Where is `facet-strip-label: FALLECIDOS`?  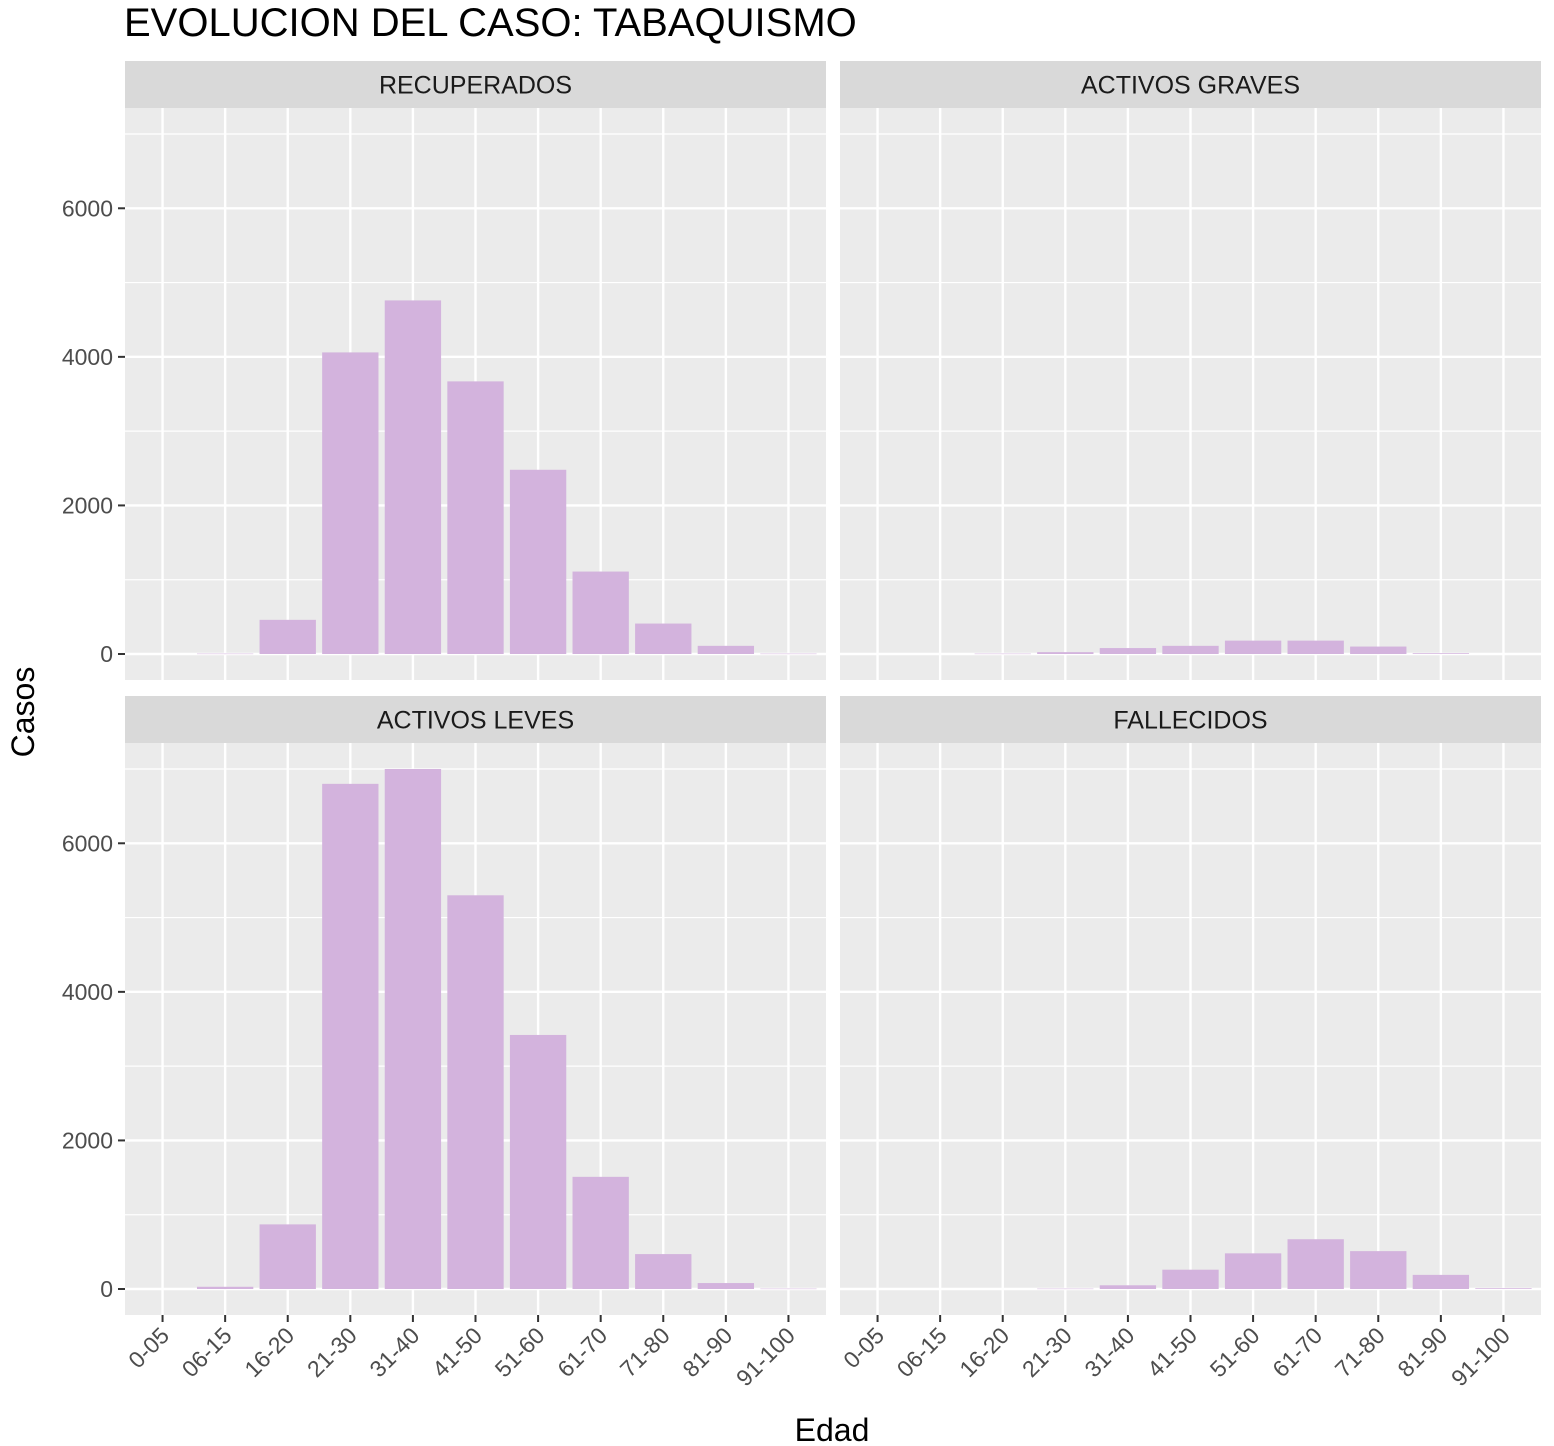
facet-strip-label: FALLECIDOS is located at coordinates (1190, 721).